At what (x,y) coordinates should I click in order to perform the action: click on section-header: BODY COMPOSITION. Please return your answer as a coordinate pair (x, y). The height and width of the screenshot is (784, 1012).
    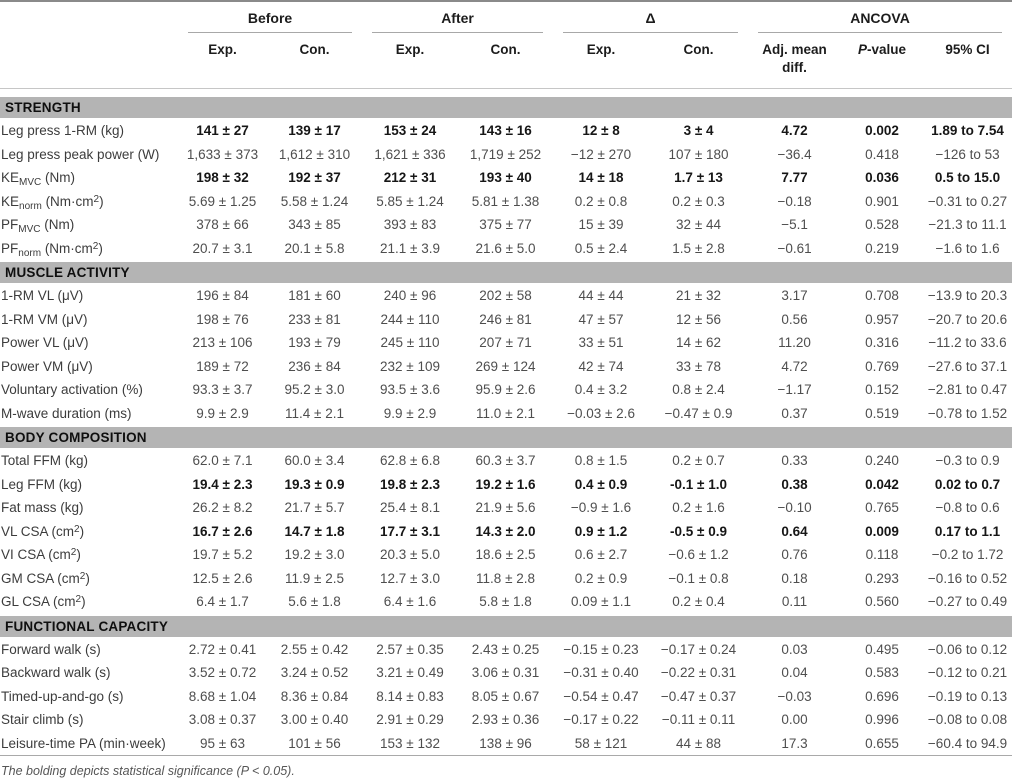
    Looking at the image, I should click on (506, 437).